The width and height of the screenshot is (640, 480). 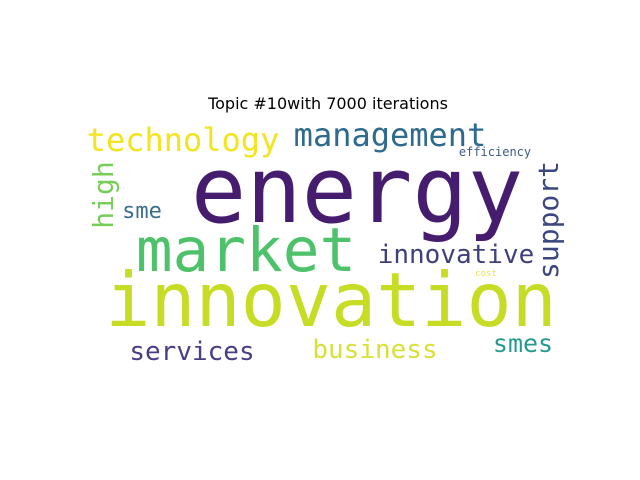 I want to click on word-cost: cost, so click(x=486, y=274).